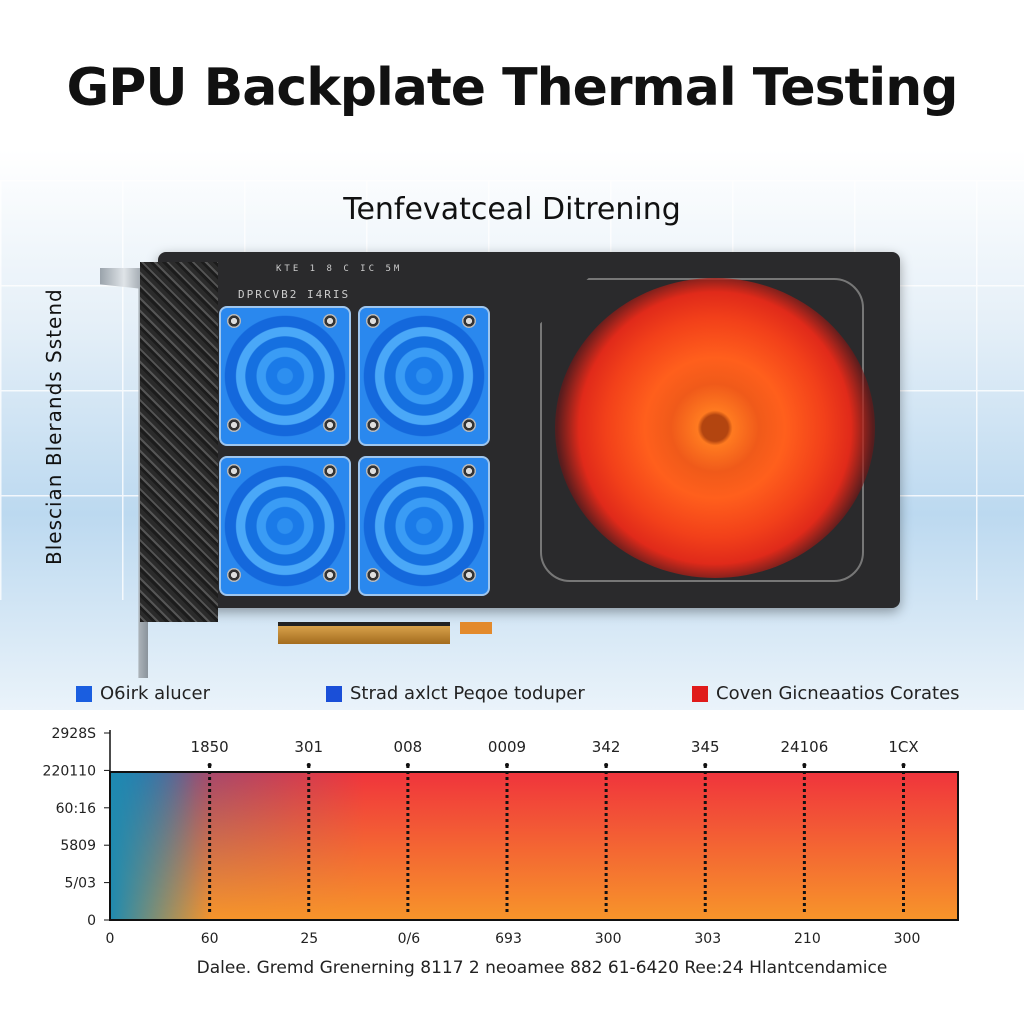 The width and height of the screenshot is (1024, 1024). Describe the element at coordinates (80, 884) in the screenshot. I see `y-tick-label: 5/03` at that location.